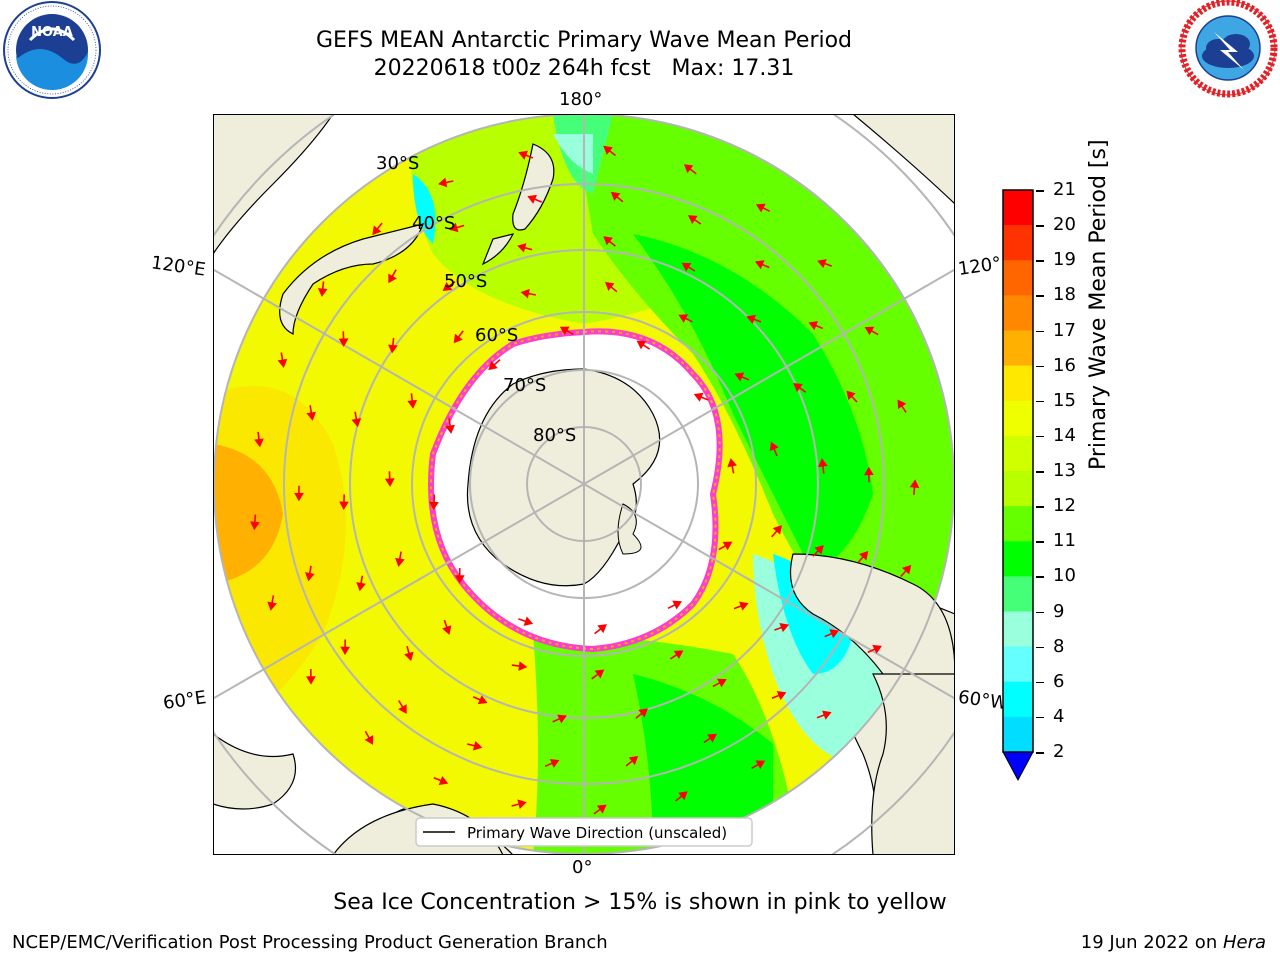 The height and width of the screenshot is (960, 1280). Describe the element at coordinates (979, 266) in the screenshot. I see `lon-label-right-upper: 120°` at that location.